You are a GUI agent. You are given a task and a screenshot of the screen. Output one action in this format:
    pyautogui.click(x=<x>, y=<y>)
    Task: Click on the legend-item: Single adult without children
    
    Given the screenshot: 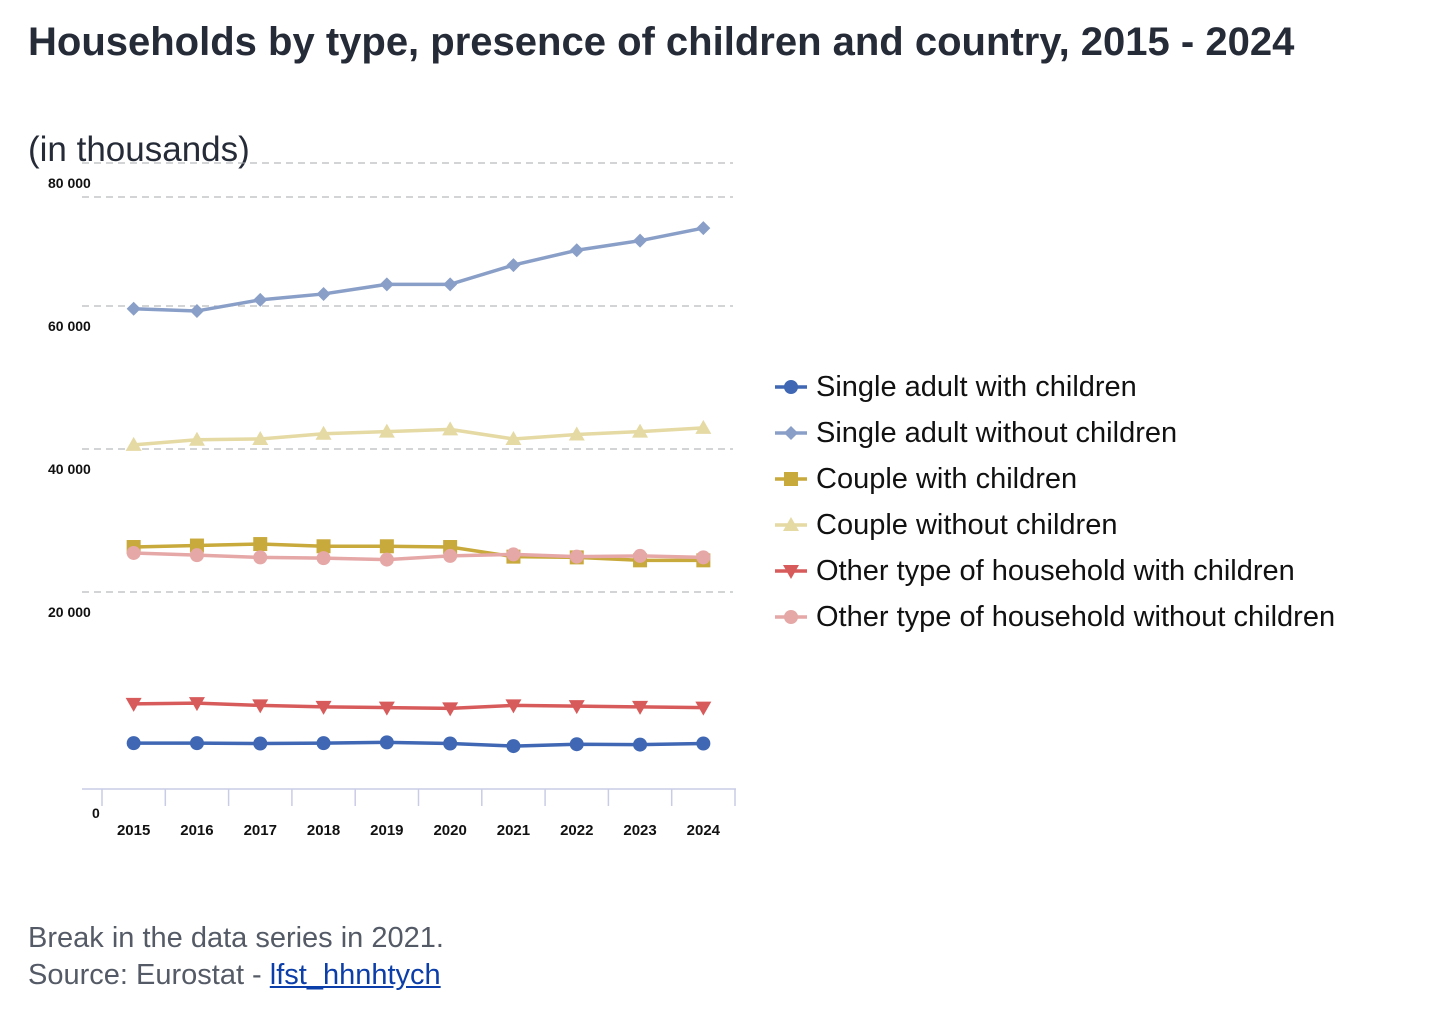 What is the action you would take?
    pyautogui.click(x=1054, y=433)
    